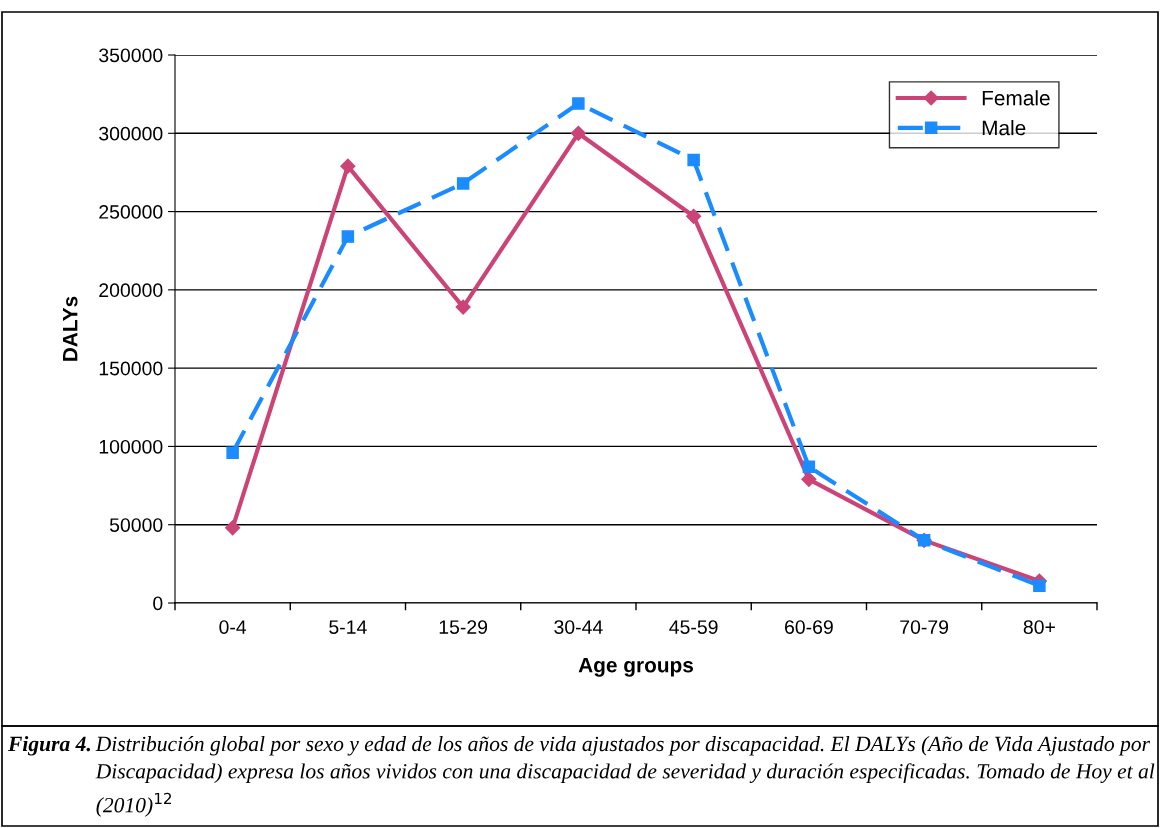 The width and height of the screenshot is (1160, 828). Describe the element at coordinates (1004, 128) in the screenshot. I see `legend-label: Male` at that location.